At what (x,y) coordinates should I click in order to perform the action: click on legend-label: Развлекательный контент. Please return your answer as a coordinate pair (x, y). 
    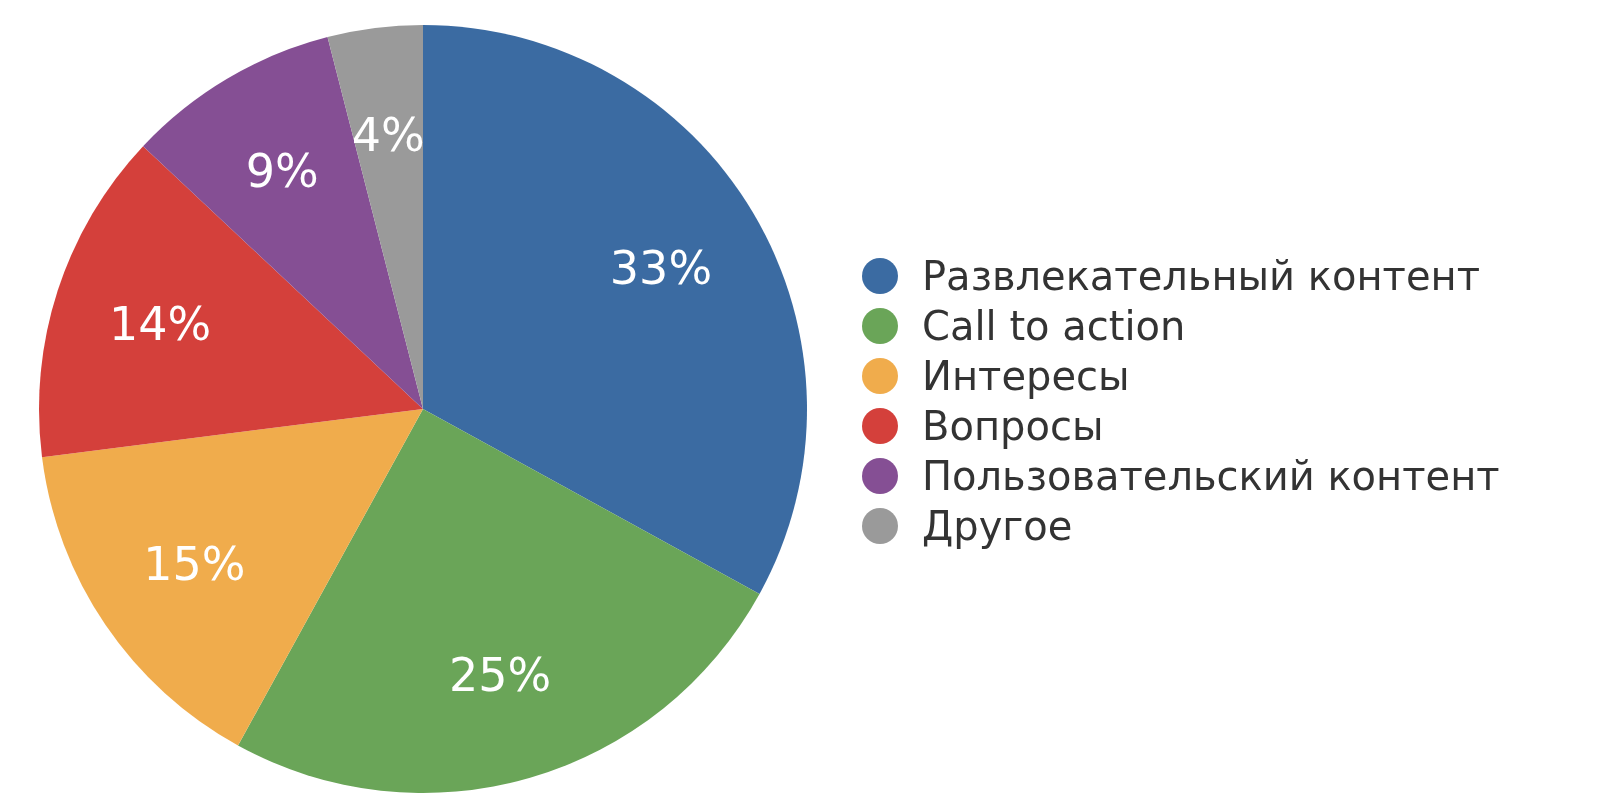
    Looking at the image, I should click on (1201, 276).